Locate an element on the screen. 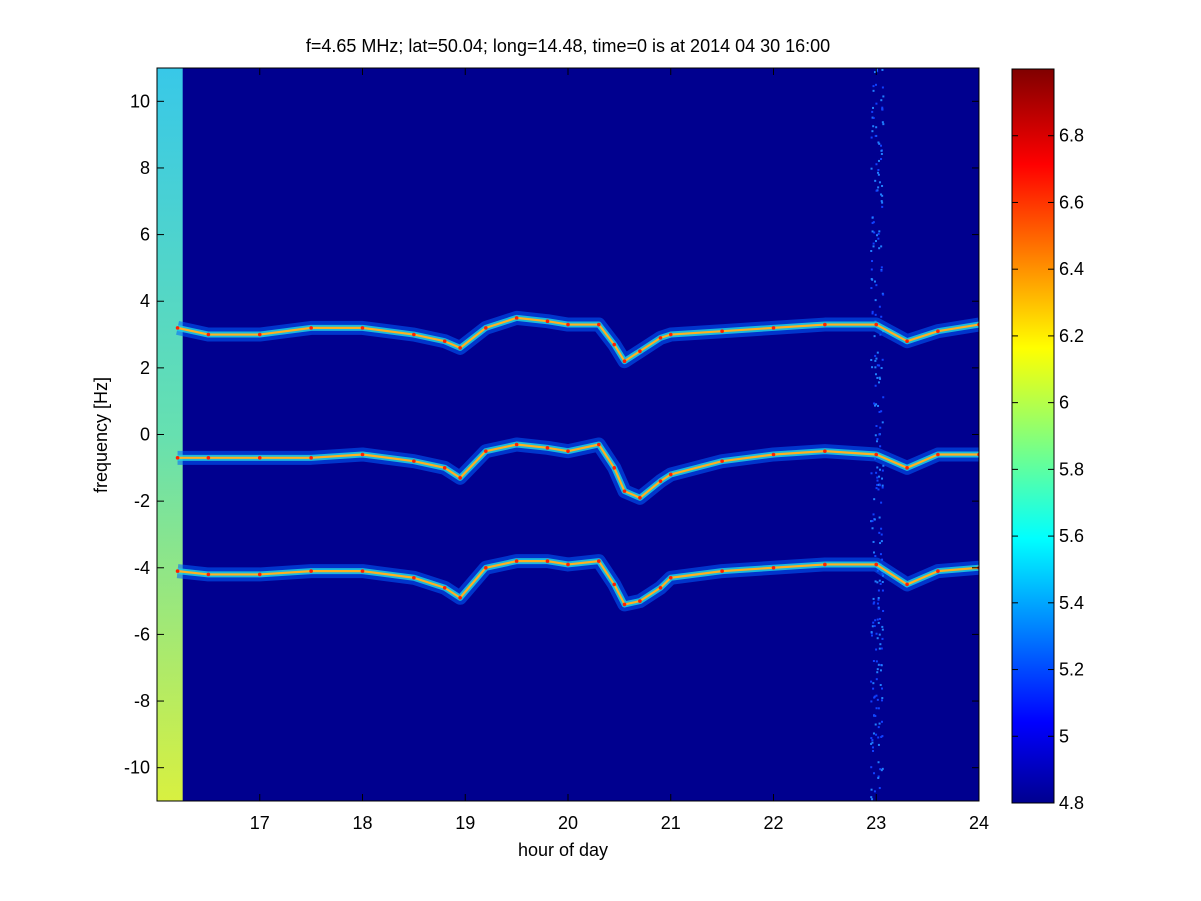  colorbar-ticks: 4.8 5 5.2 5.4 5.6 5.8 6 6.2 6.4 6.6 6.8 is located at coordinates (1048, 469).